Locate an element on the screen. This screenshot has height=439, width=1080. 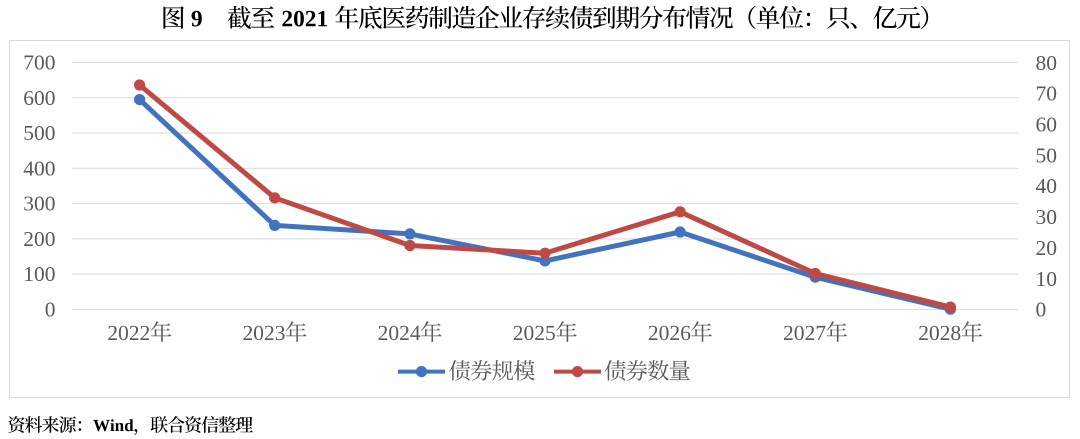
svg-text: 300 is located at coordinates (39, 204).